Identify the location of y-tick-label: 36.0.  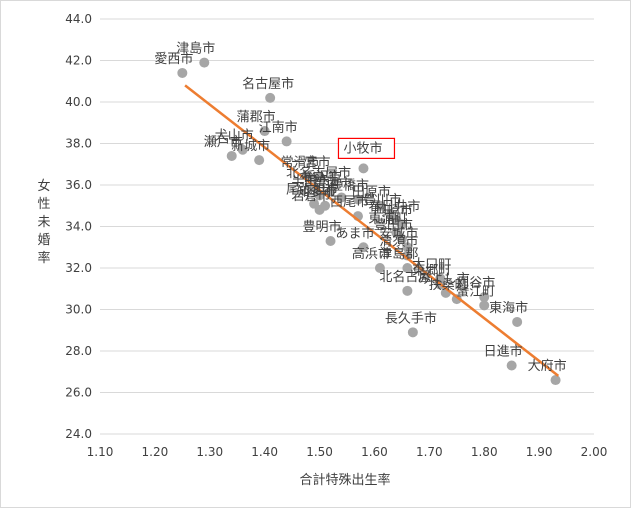
(78, 185).